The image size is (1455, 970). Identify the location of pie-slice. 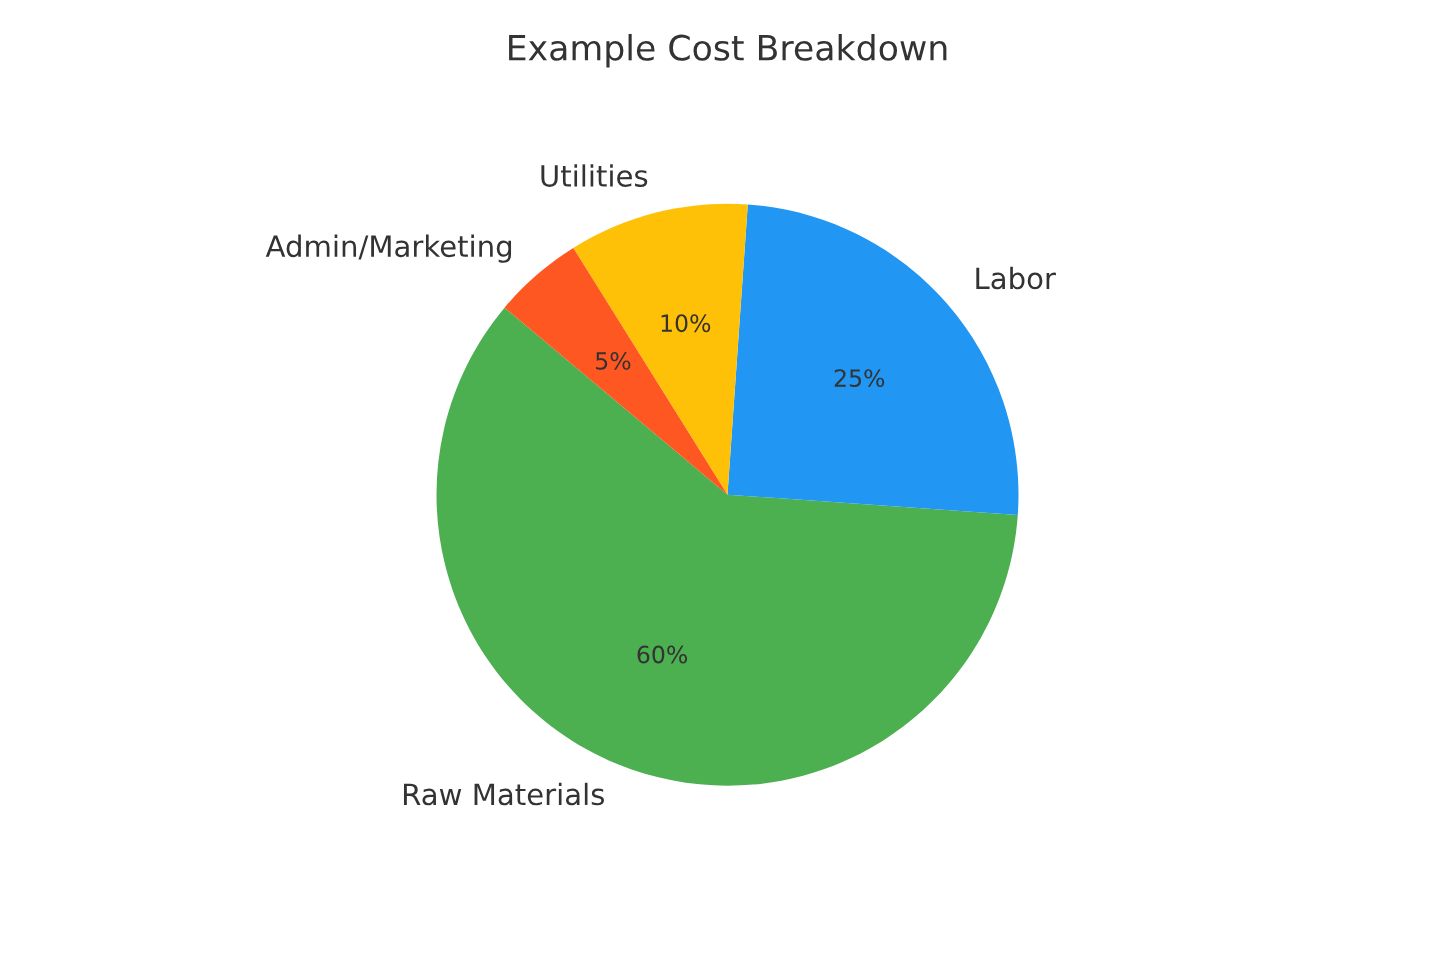
(660, 349).